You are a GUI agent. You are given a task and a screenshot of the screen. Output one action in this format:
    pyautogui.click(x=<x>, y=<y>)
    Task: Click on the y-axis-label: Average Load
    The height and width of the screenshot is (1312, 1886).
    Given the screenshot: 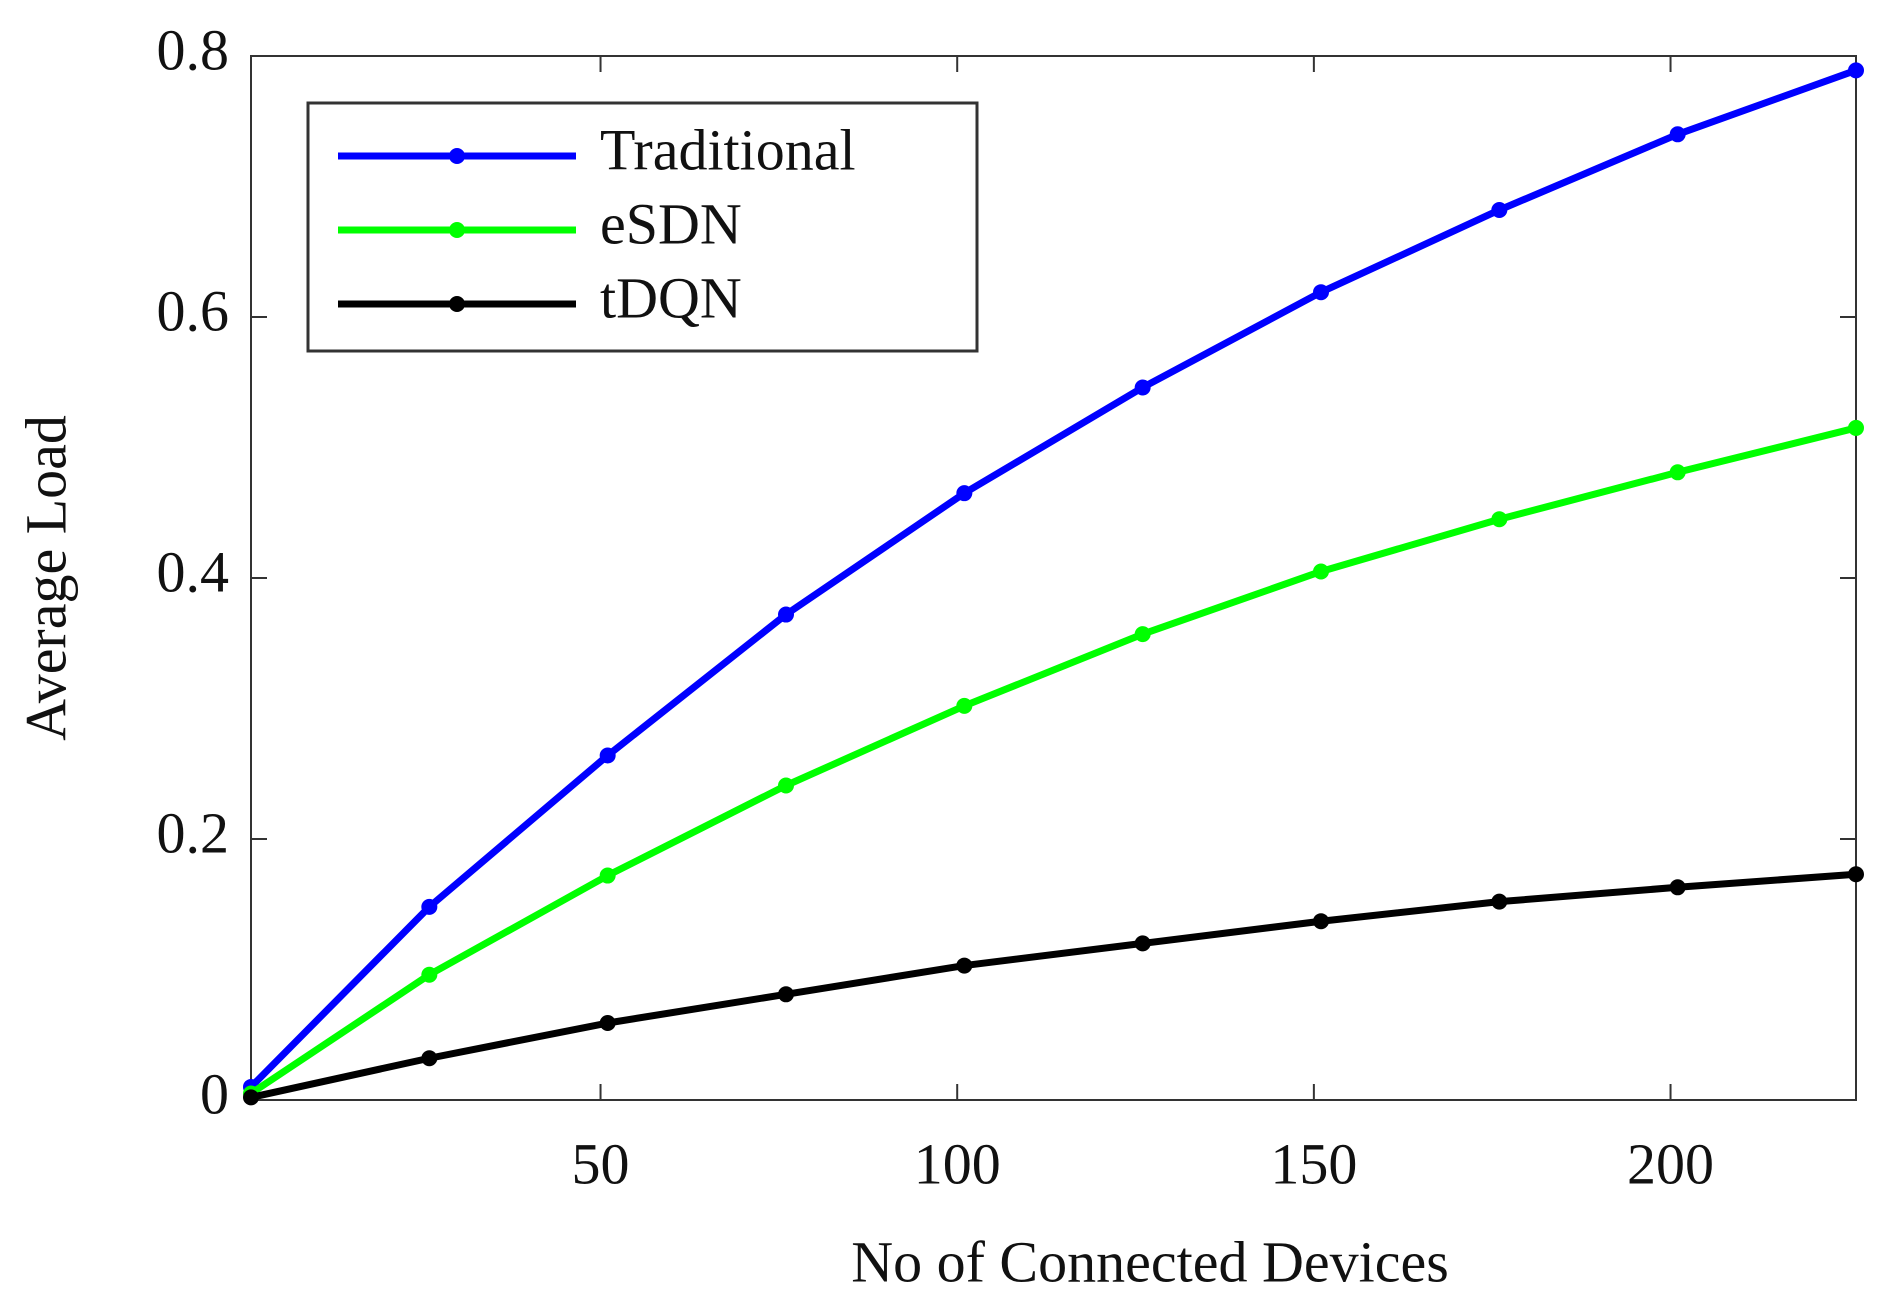 What is the action you would take?
    pyautogui.click(x=45, y=578)
    